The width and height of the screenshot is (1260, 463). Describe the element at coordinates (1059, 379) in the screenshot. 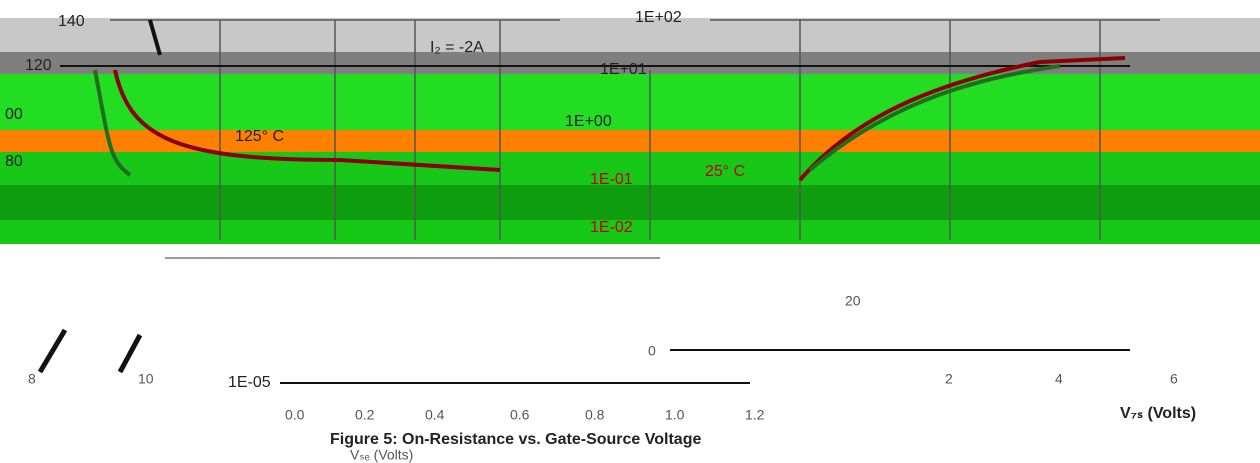

I see `label: 4` at that location.